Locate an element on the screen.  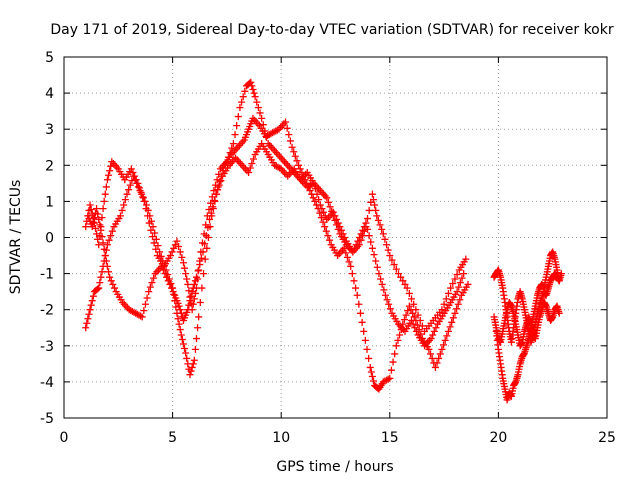
x-tick-label: 10 is located at coordinates (281, 438).